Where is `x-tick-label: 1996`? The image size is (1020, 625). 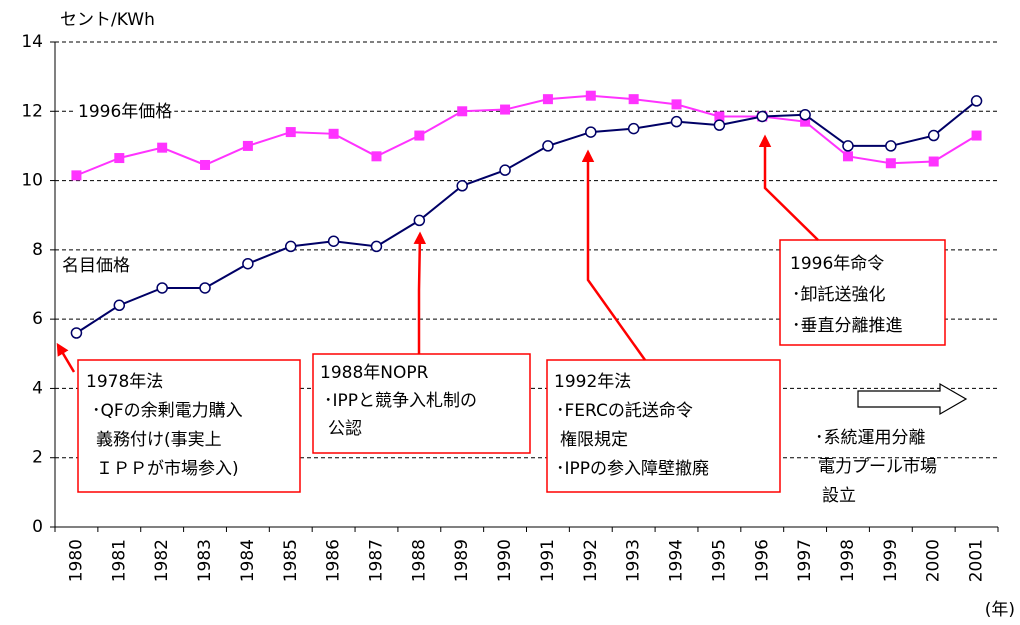
x-tick-label: 1996 is located at coordinates (762, 560).